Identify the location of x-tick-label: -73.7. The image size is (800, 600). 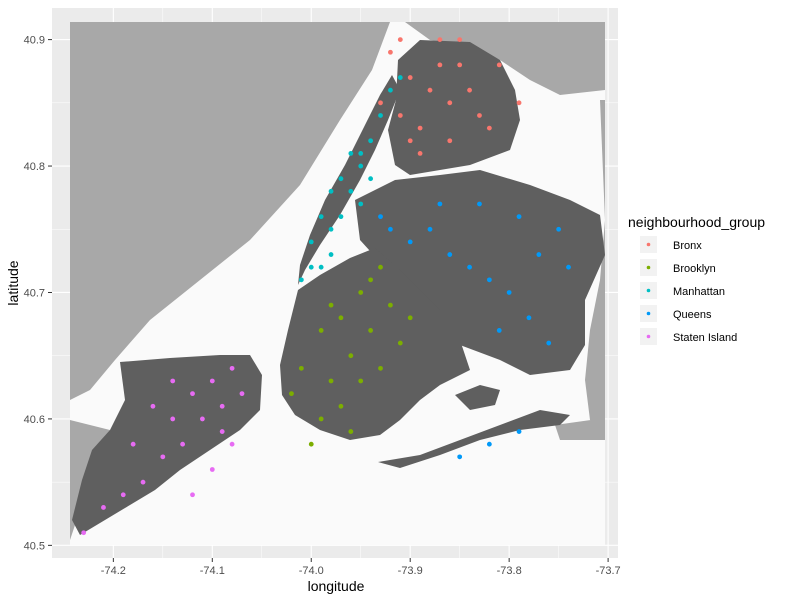
(608, 571).